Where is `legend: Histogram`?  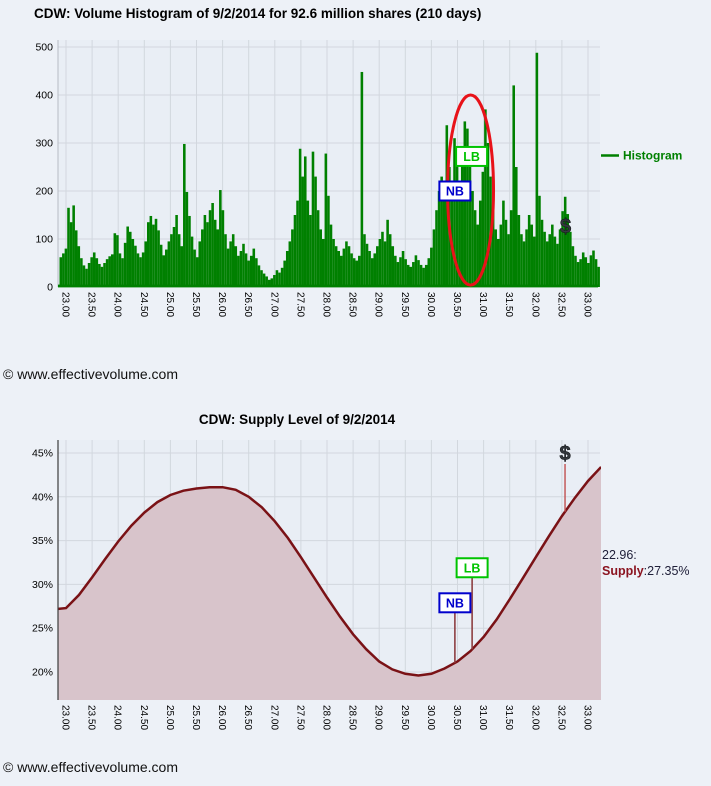
legend: Histogram is located at coordinates (641, 156).